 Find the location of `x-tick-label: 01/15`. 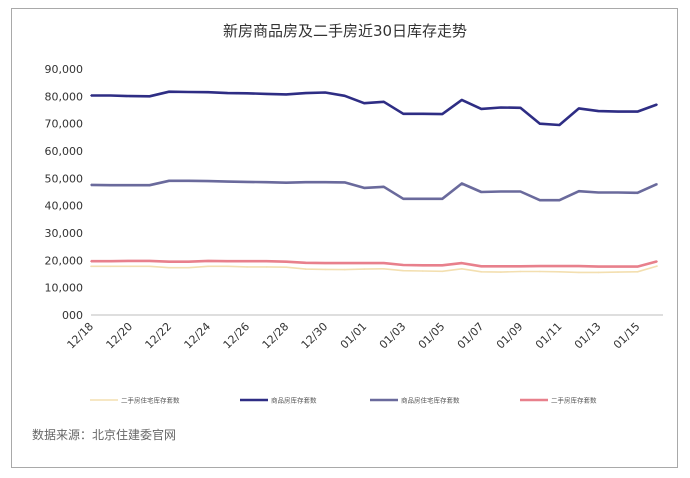

x-tick-label: 01/15 is located at coordinates (627, 336).